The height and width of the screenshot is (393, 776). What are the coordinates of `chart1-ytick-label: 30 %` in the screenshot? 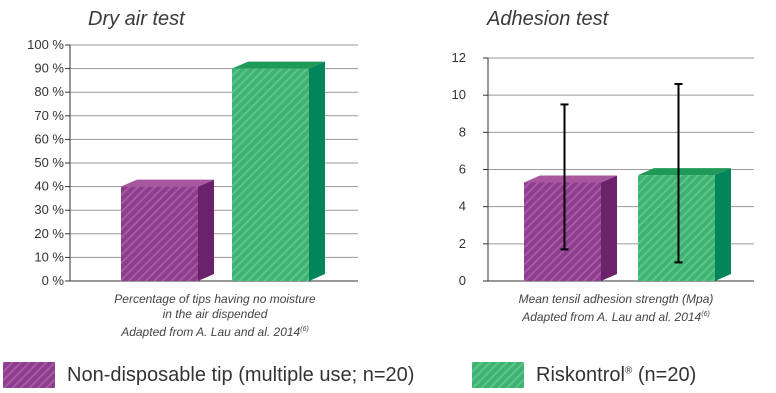 It's located at (49, 209).